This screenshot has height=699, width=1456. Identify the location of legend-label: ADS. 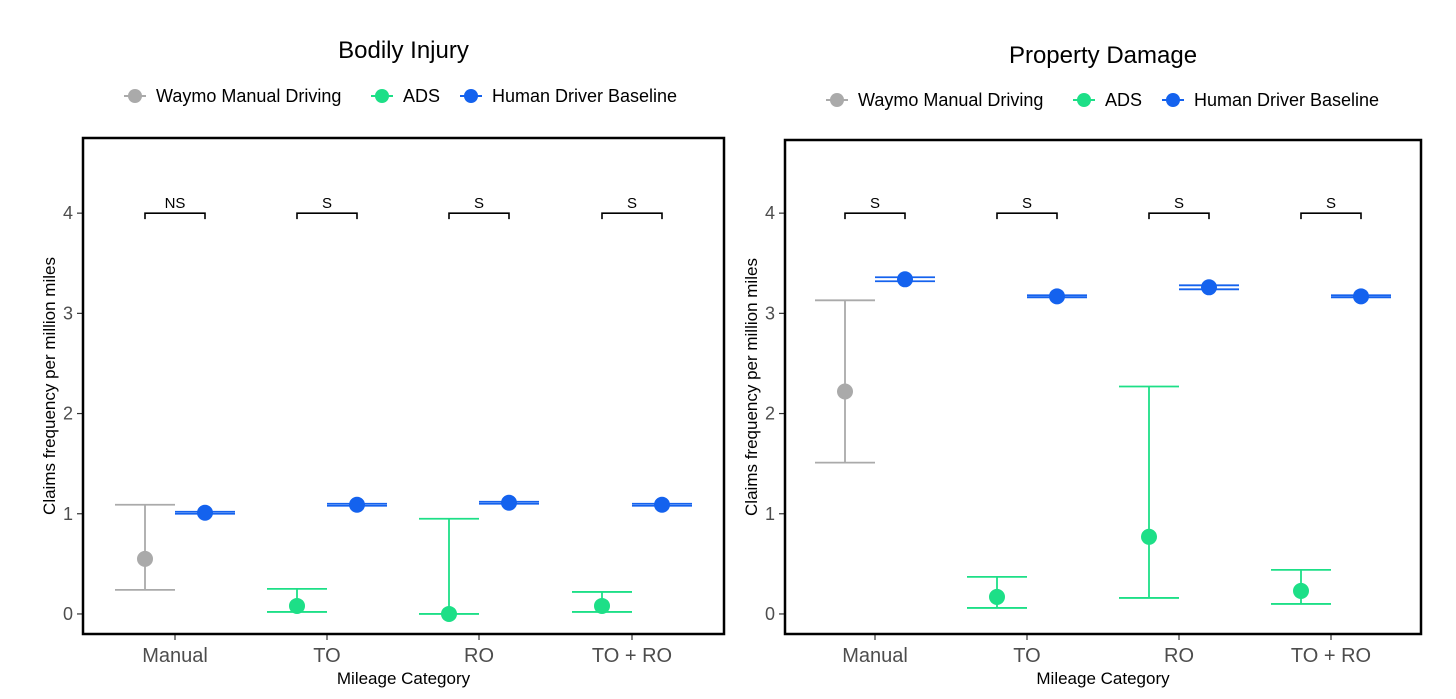
(421, 96).